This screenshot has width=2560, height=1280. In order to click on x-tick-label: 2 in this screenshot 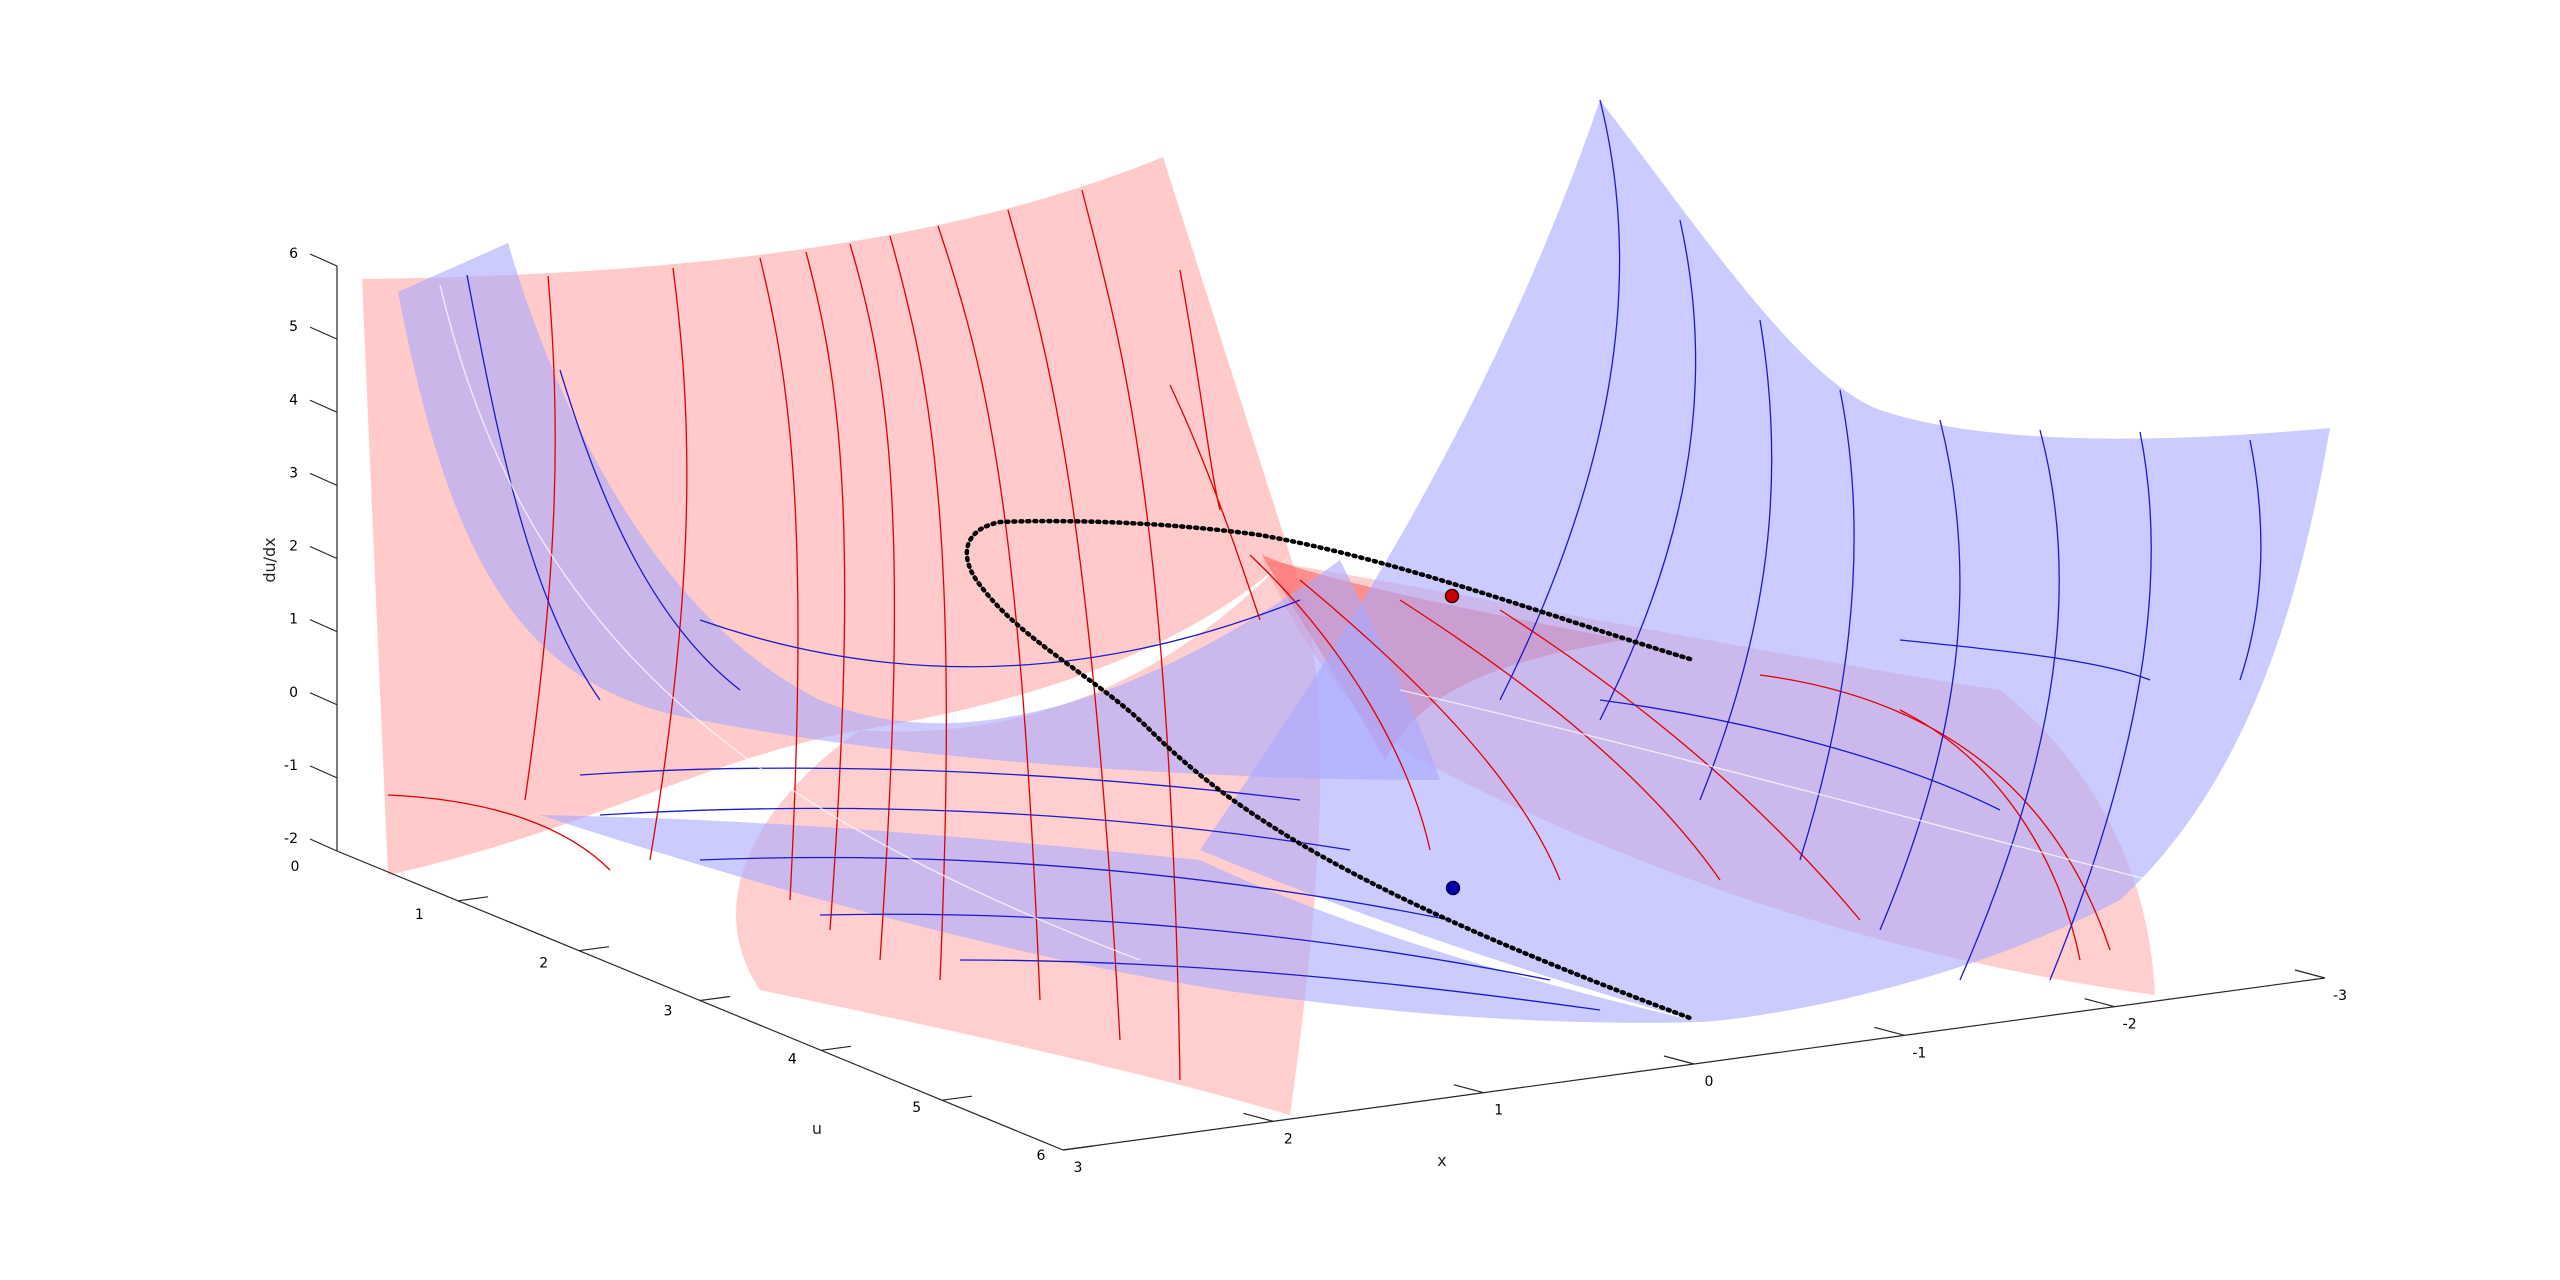, I will do `click(1288, 1139)`.